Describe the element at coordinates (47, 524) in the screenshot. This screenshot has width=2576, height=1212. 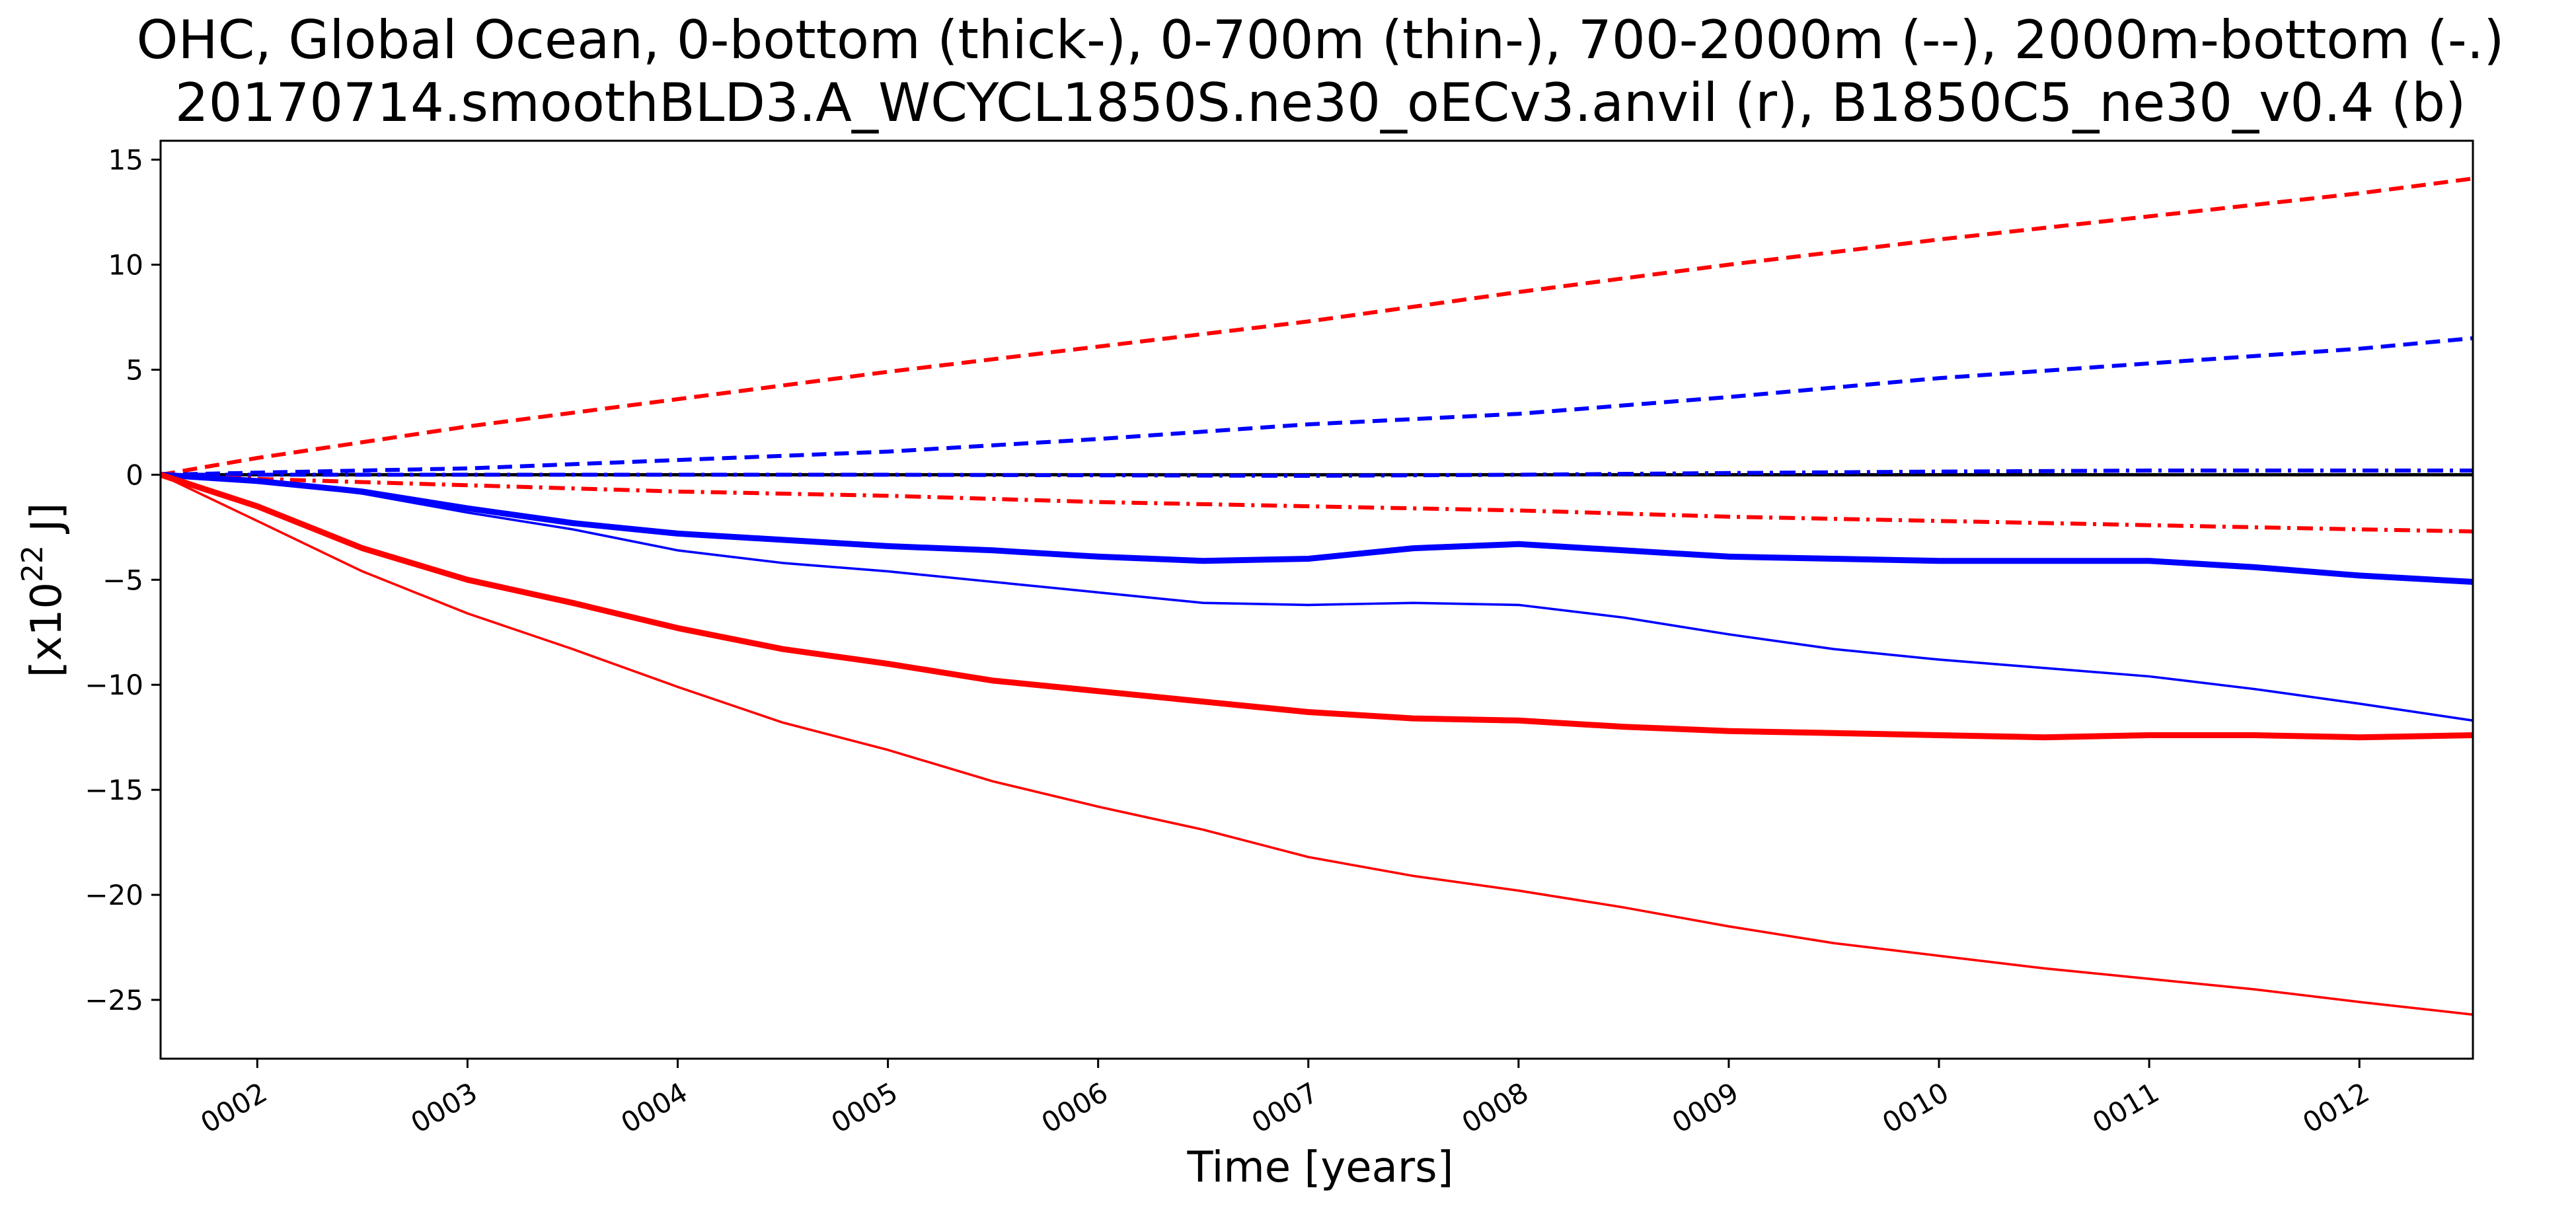
I see `y-axis-label-unit: J]` at that location.